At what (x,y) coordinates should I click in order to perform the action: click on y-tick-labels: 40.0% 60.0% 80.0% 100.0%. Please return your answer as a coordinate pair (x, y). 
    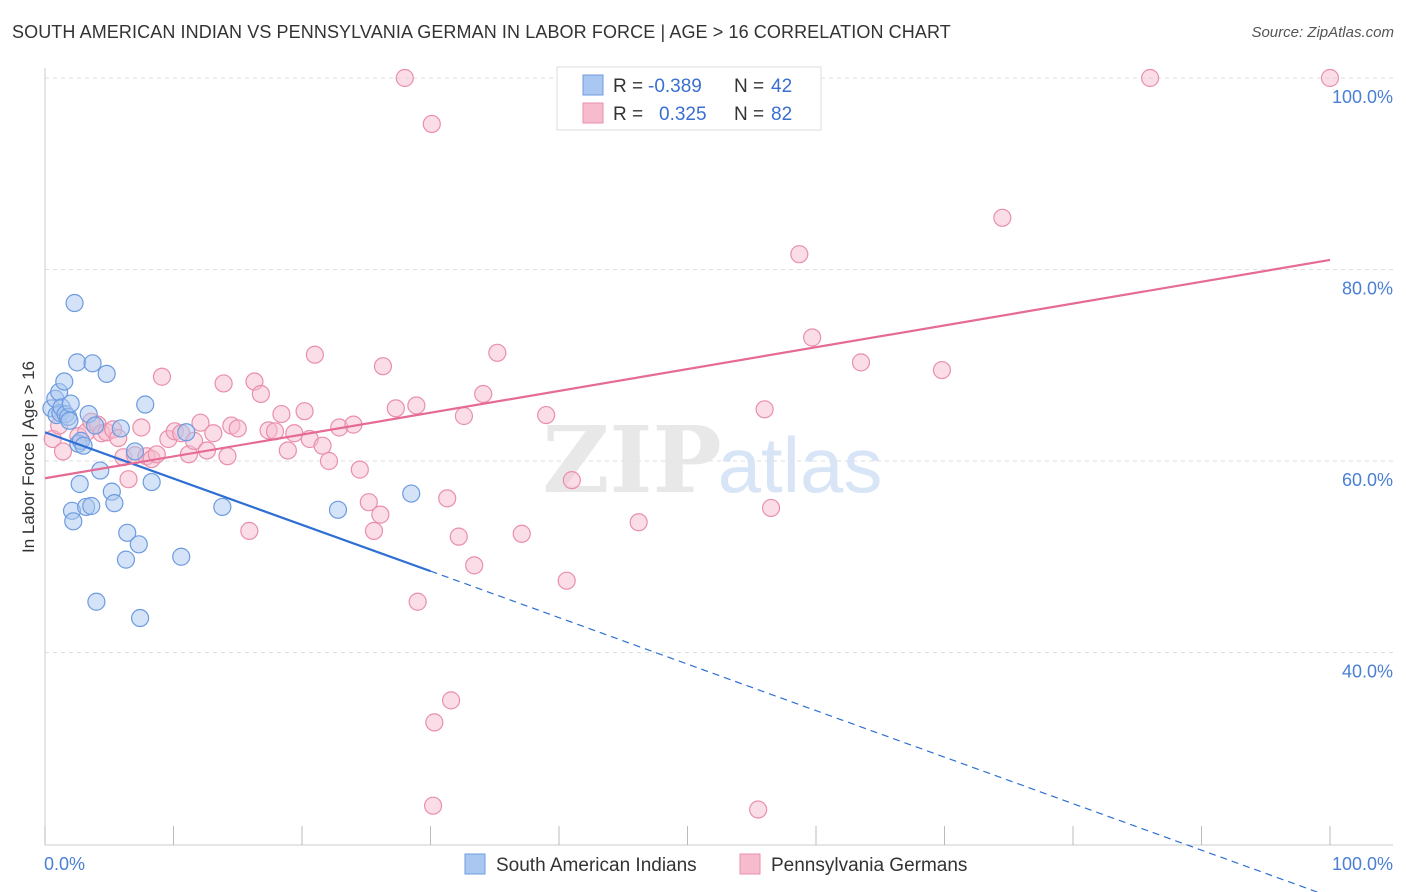
    Looking at the image, I should click on (1362, 384).